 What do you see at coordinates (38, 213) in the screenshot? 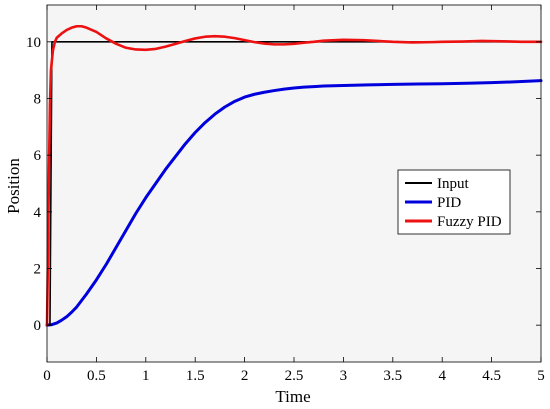
I see `y-tick-label: 4` at bounding box center [38, 213].